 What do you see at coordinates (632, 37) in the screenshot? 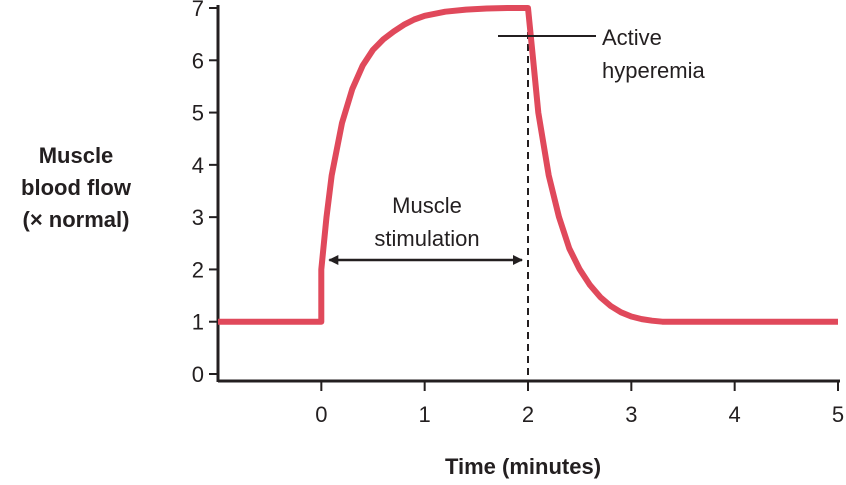
I see `hyperemia-label-line-1: Active` at bounding box center [632, 37].